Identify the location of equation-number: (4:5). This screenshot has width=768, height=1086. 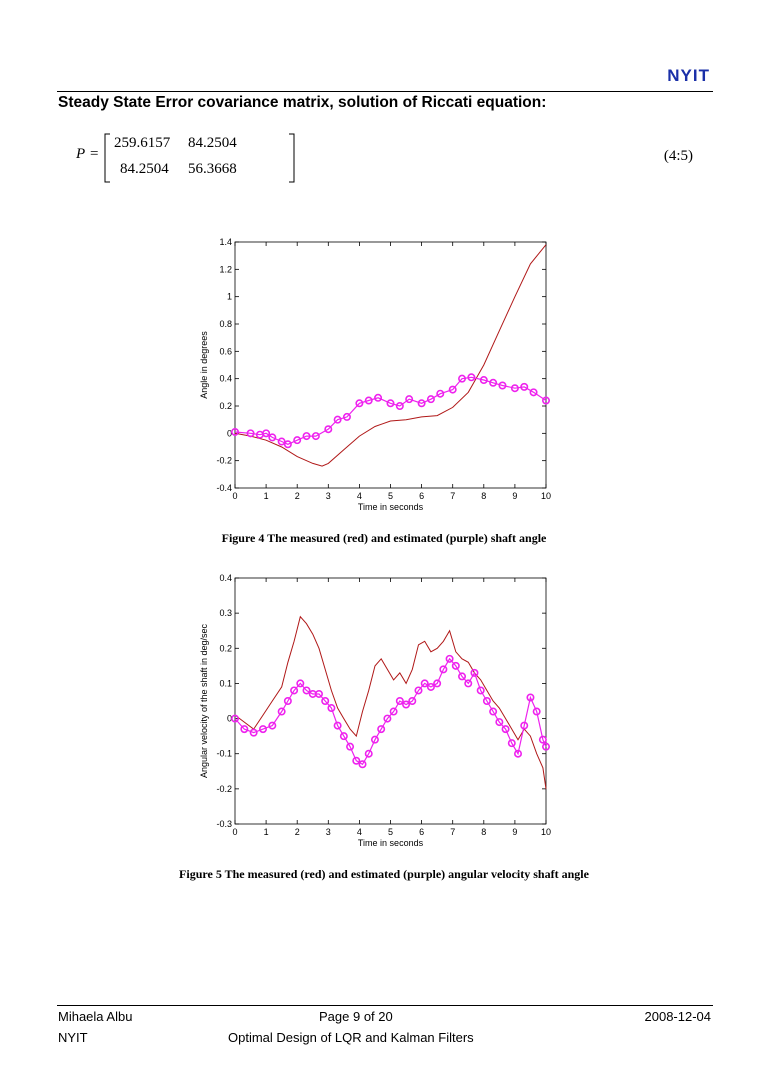
(678, 156).